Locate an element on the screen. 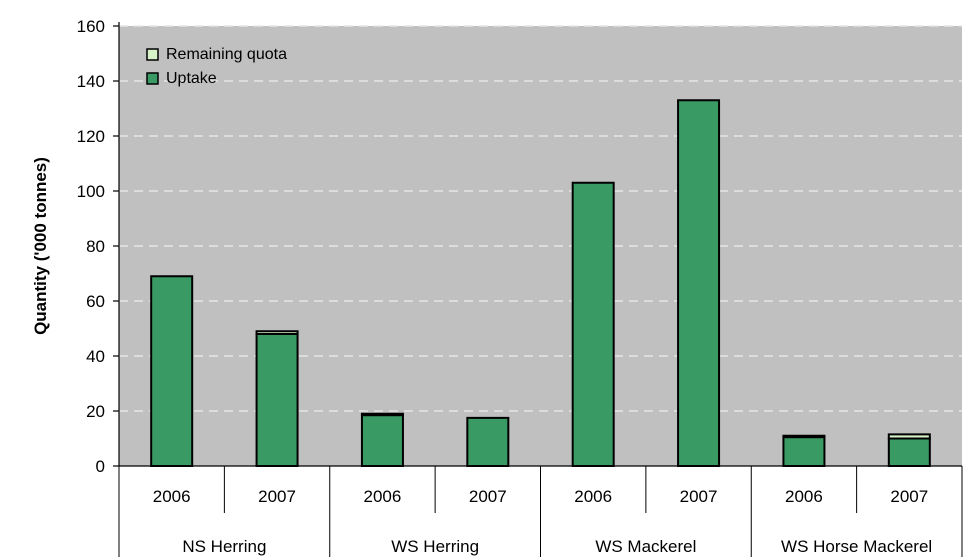  group-label: NS Herring is located at coordinates (224, 546).